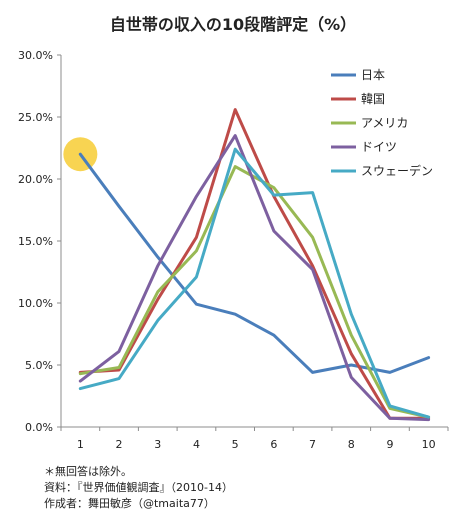 The image size is (467, 528). Describe the element at coordinates (351, 444) in the screenshot. I see `x-tick-label: 8` at that location.